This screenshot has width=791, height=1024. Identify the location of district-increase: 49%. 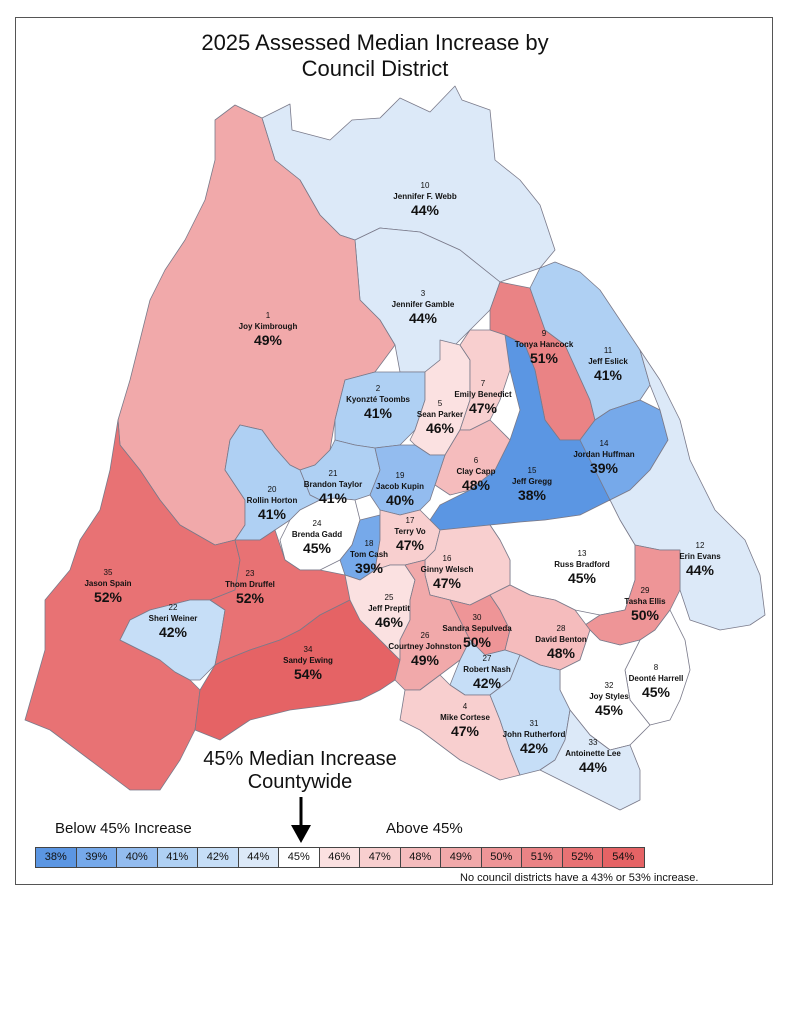
(425, 660).